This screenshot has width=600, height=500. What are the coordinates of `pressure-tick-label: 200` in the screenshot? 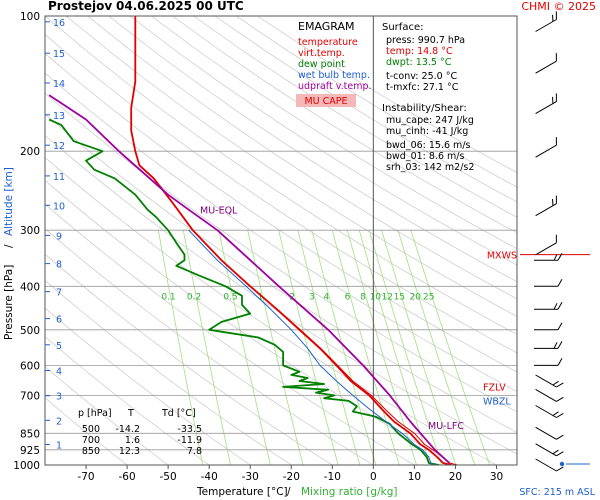 It's located at (30, 152).